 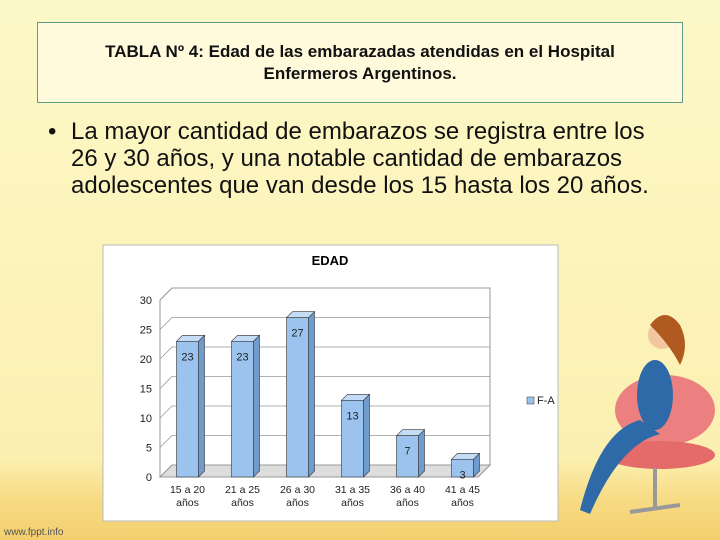 What do you see at coordinates (407, 452) in the screenshot?
I see `value-label: 7` at bounding box center [407, 452].